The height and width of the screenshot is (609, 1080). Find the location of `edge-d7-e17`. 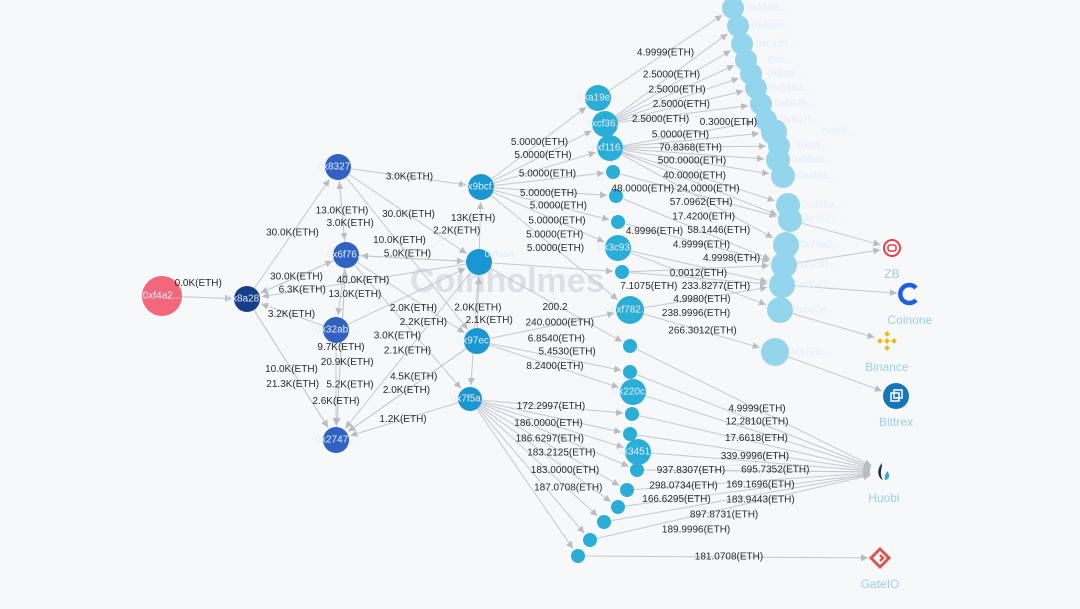

edge-d7-e17 is located at coordinates (699, 267).